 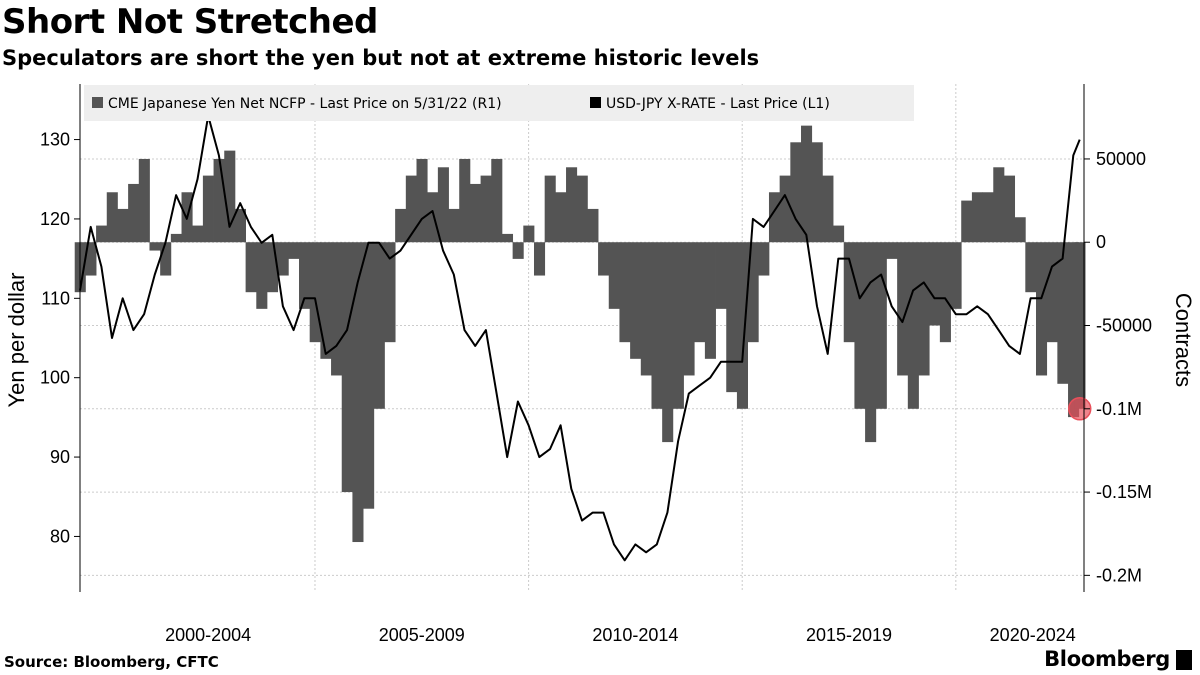 What do you see at coordinates (1184, 660) in the screenshot?
I see `bloomberg-terminal-icon` at bounding box center [1184, 660].